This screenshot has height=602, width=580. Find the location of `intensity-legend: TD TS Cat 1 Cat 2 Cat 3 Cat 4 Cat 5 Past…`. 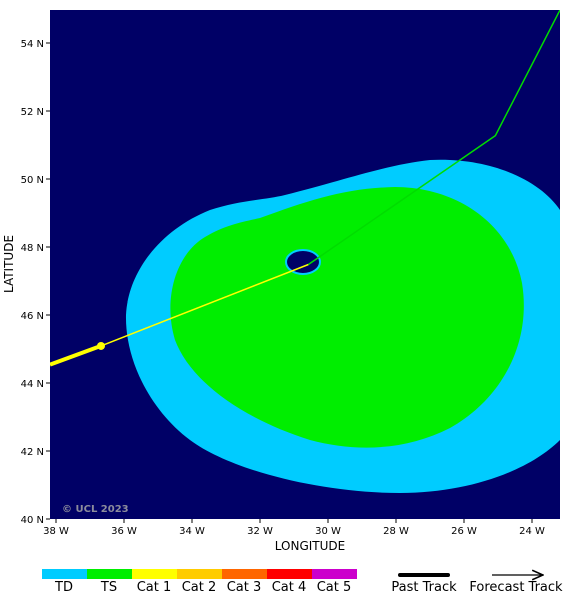

intensity-legend: TD TS Cat 1 Cat 2 Cat 3 Cat 4 Cat 5 Past… is located at coordinates (302, 582).